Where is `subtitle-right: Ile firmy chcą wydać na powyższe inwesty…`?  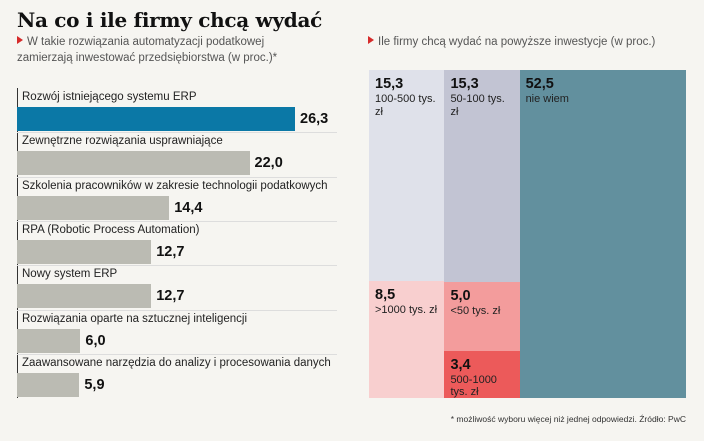 subtitle-right: Ile firmy chcą wydać na powyższe inwesty… is located at coordinates (511, 42).